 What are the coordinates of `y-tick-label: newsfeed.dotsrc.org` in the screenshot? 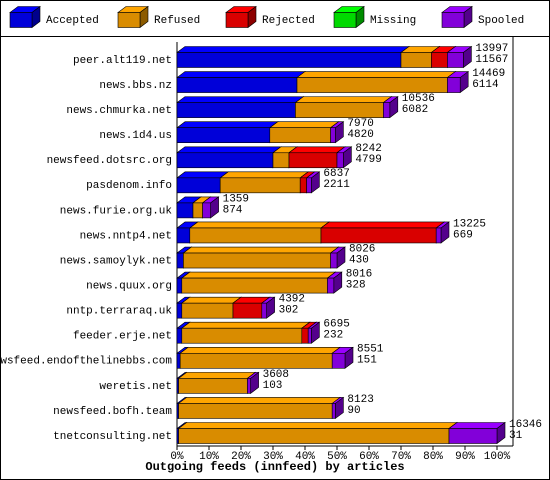 It's located at (109, 161).